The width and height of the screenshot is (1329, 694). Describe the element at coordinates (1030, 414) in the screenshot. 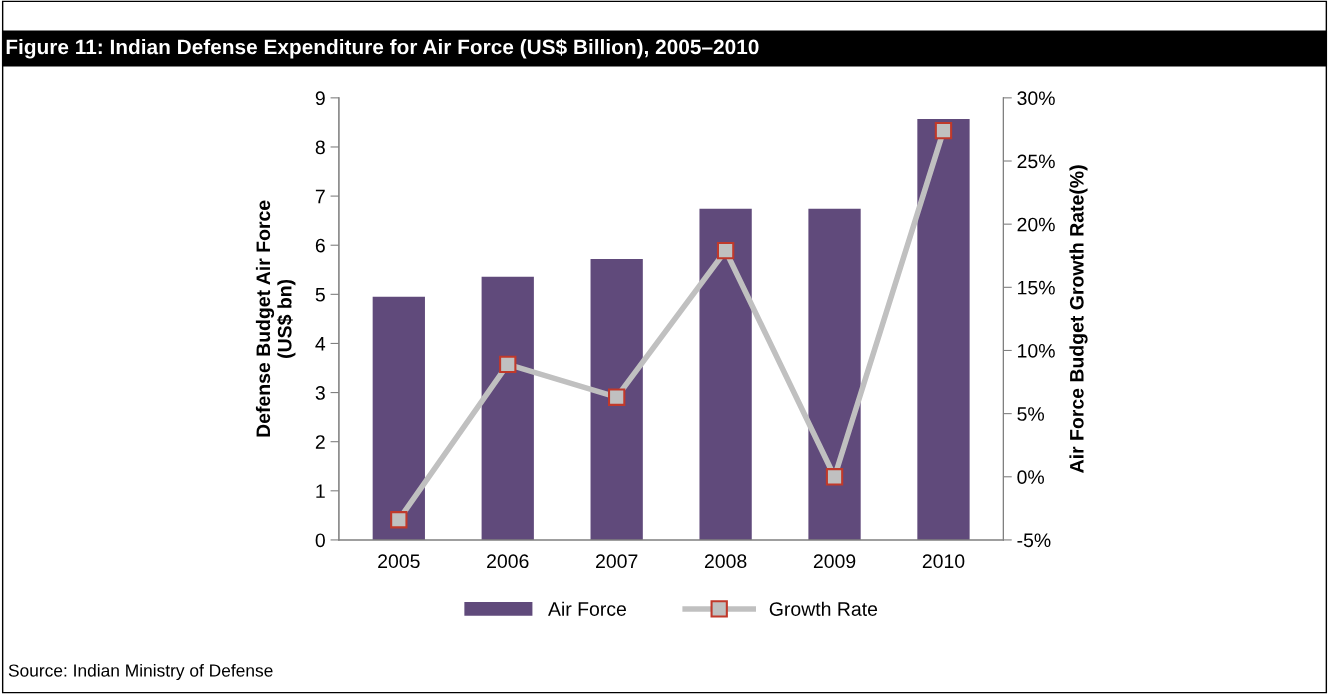

I see `y2-tick-label: 5%` at that location.